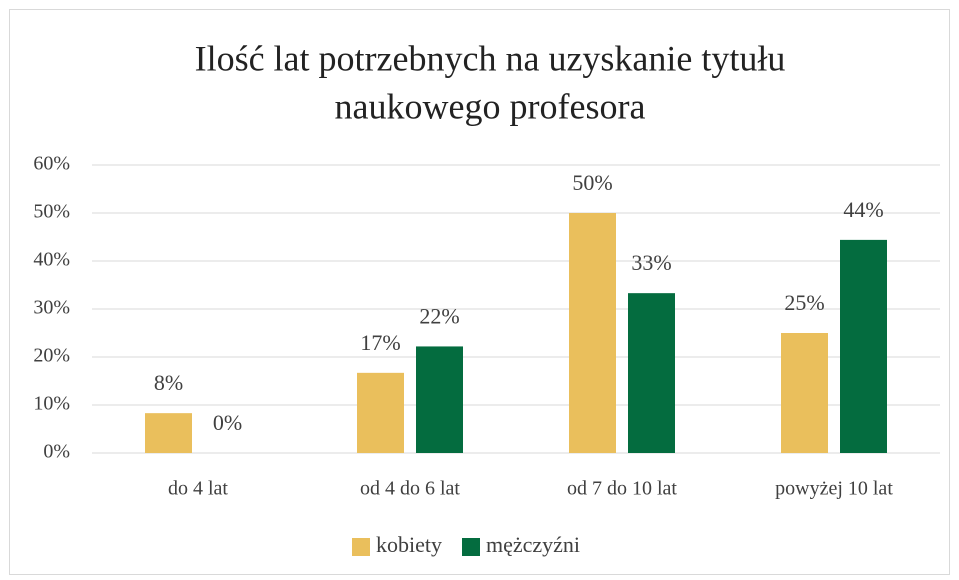 Image resolution: width=959 pixels, height=580 pixels. What do you see at coordinates (168, 382) in the screenshot?
I see `value-label: 8%` at bounding box center [168, 382].